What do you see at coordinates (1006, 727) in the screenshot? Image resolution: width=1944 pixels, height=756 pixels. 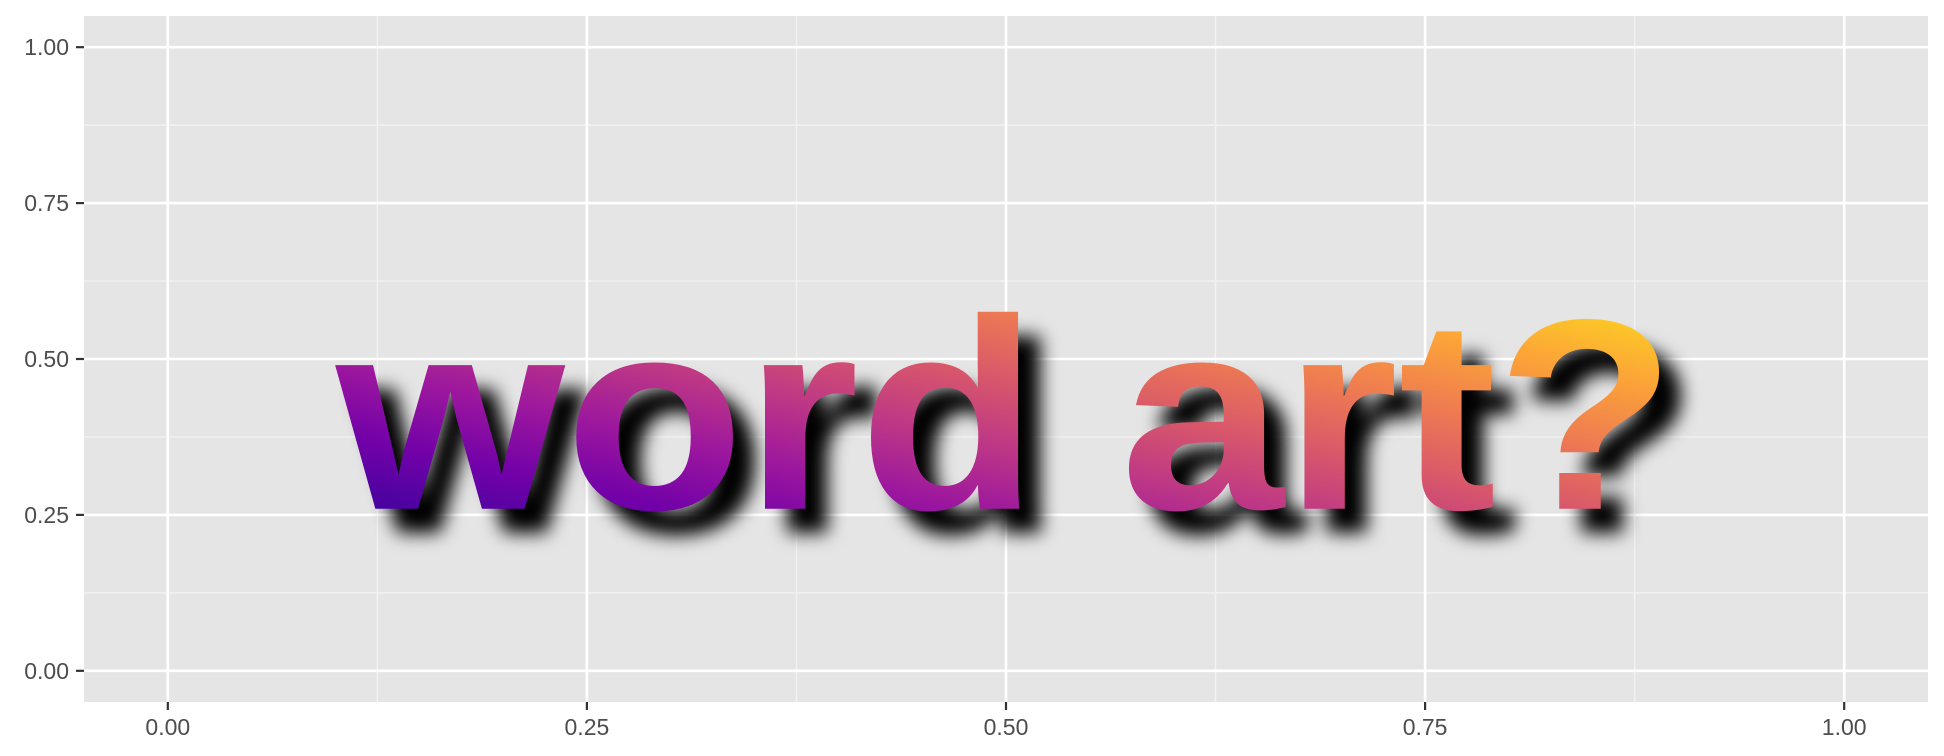 I see `x-tick-label: 0.50` at bounding box center [1006, 727].